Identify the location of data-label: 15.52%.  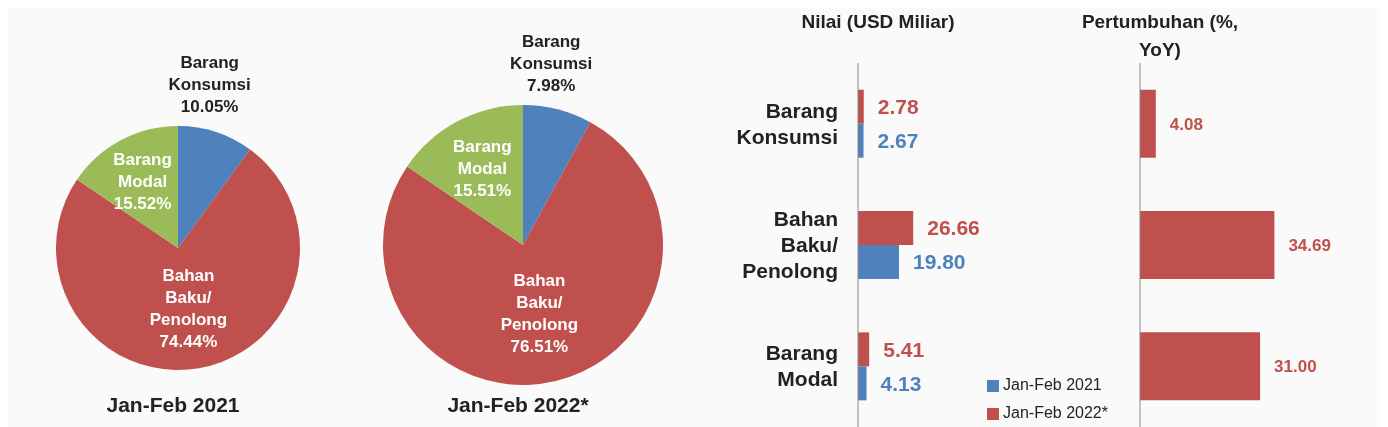
(142, 204).